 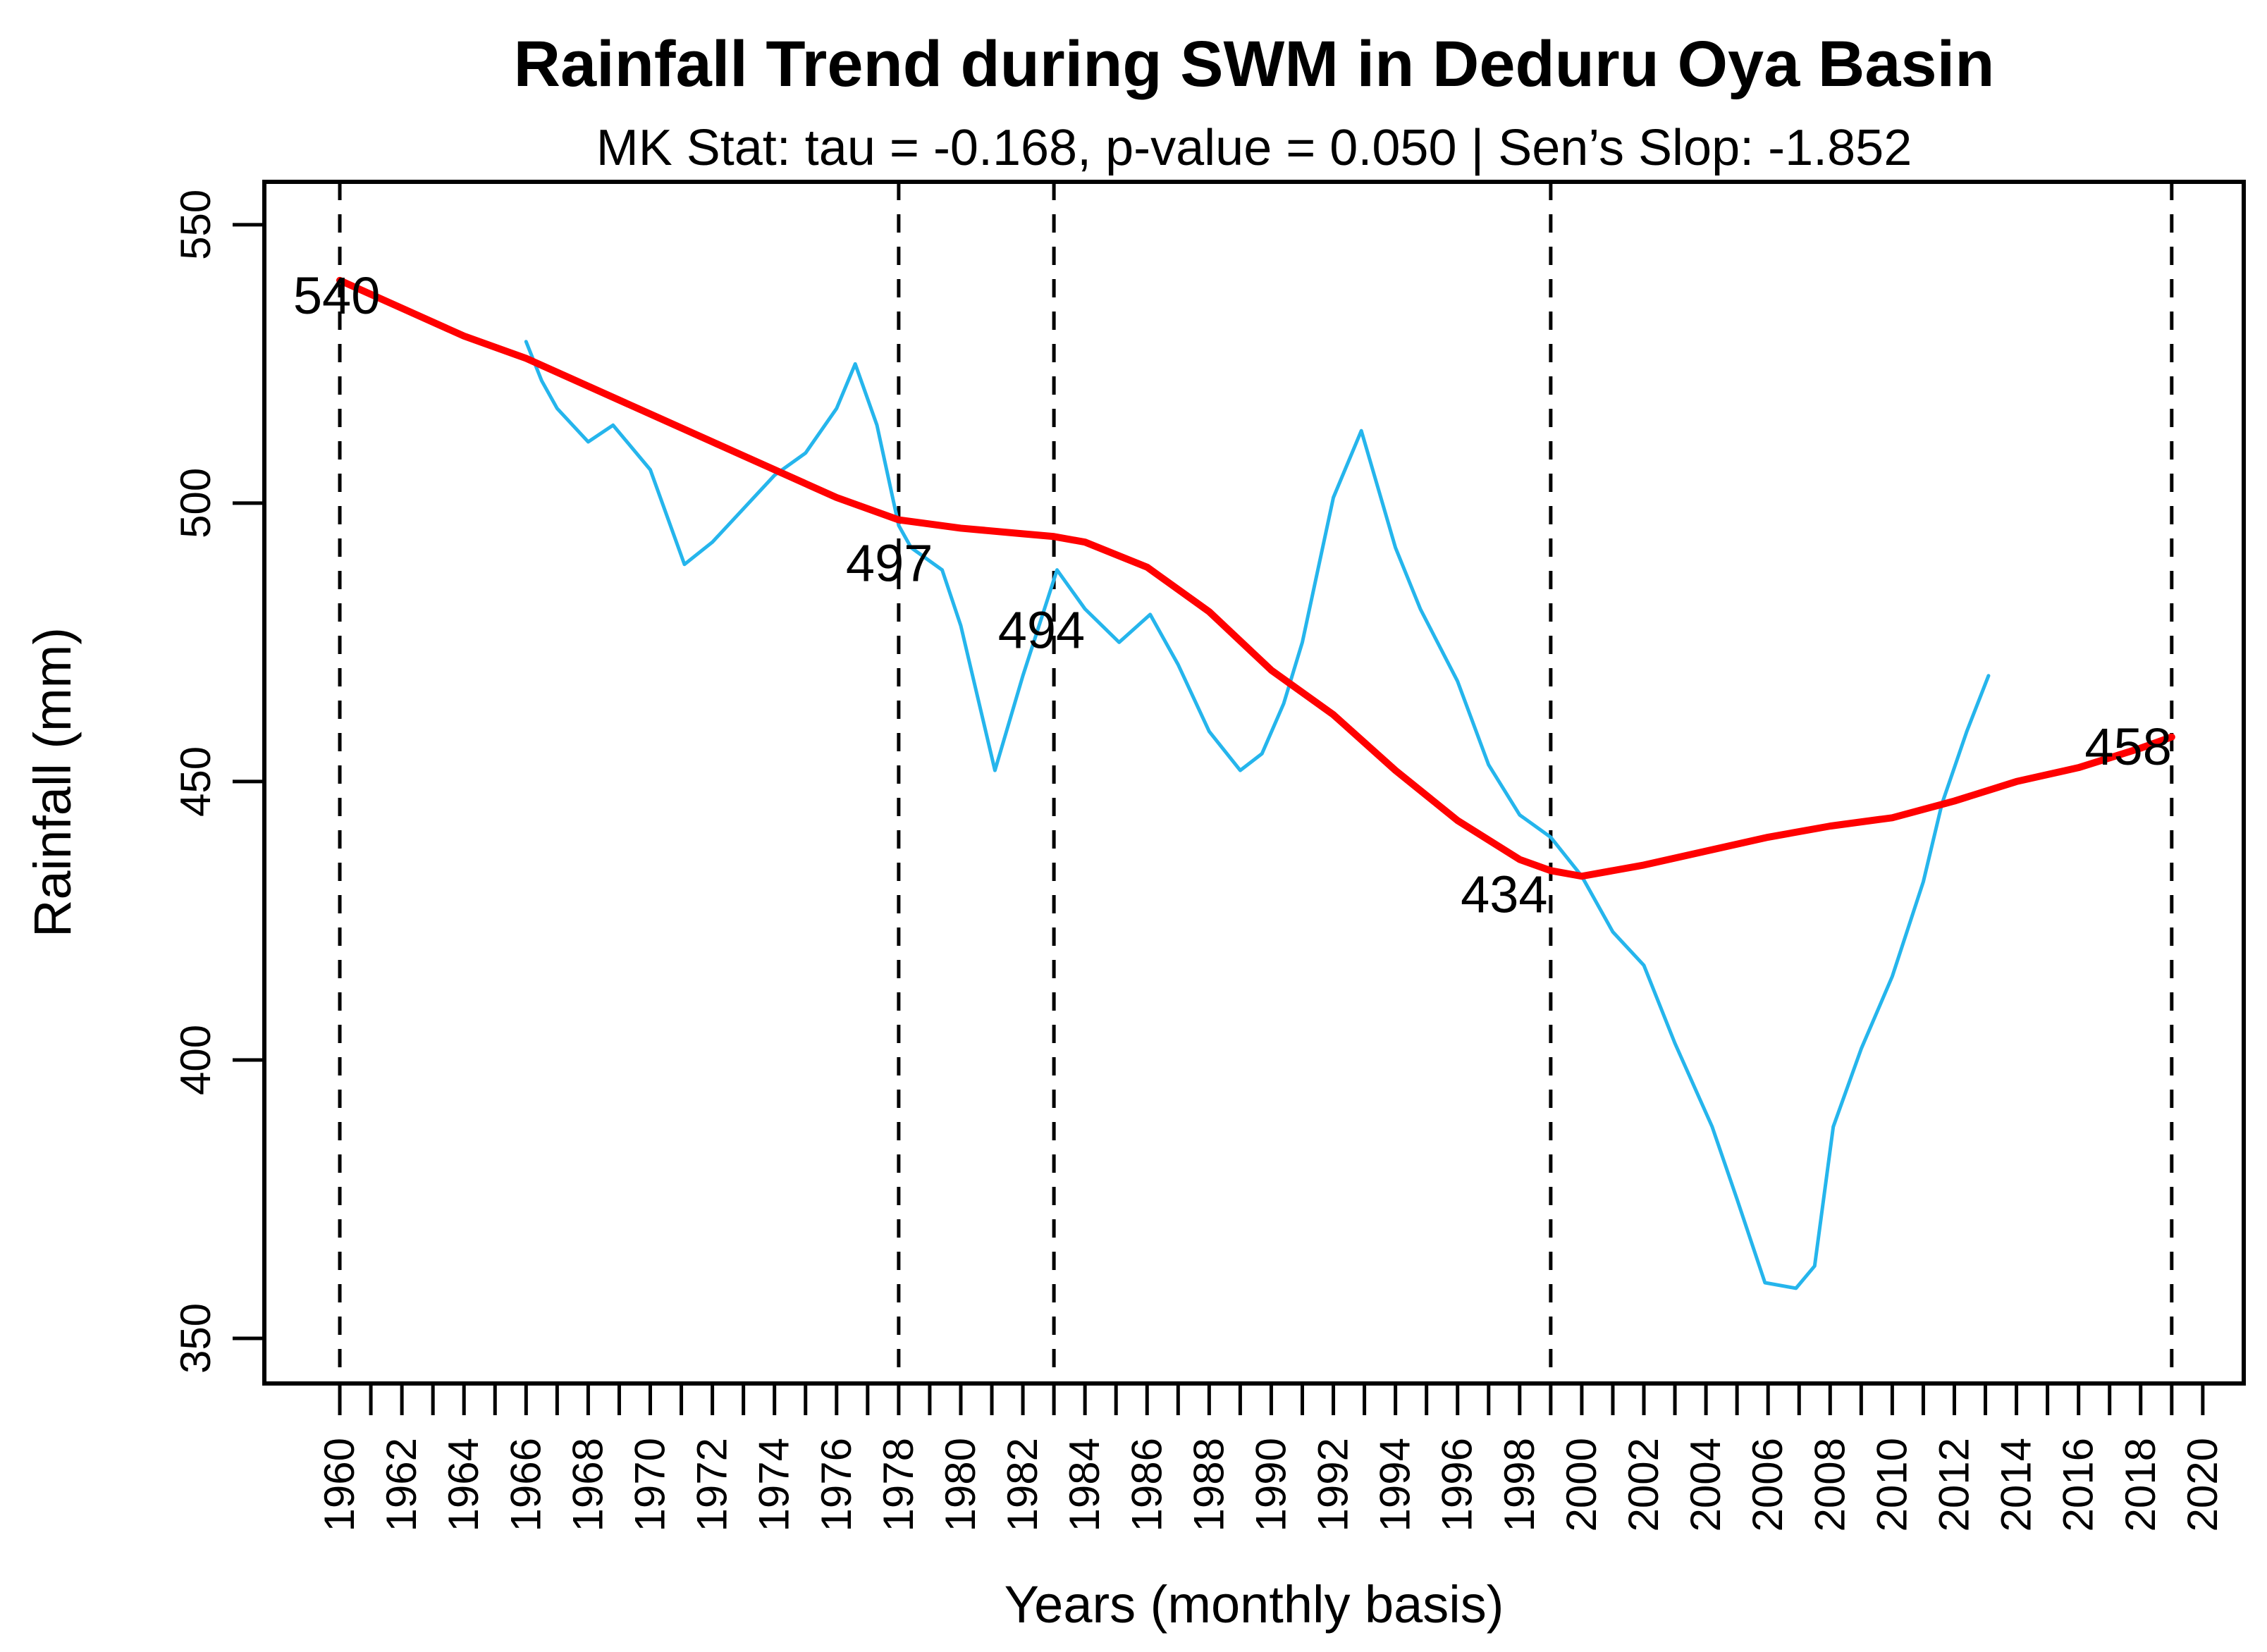 What do you see at coordinates (1146, 1485) in the screenshot?
I see `x-tick-label: 1986` at bounding box center [1146, 1485].